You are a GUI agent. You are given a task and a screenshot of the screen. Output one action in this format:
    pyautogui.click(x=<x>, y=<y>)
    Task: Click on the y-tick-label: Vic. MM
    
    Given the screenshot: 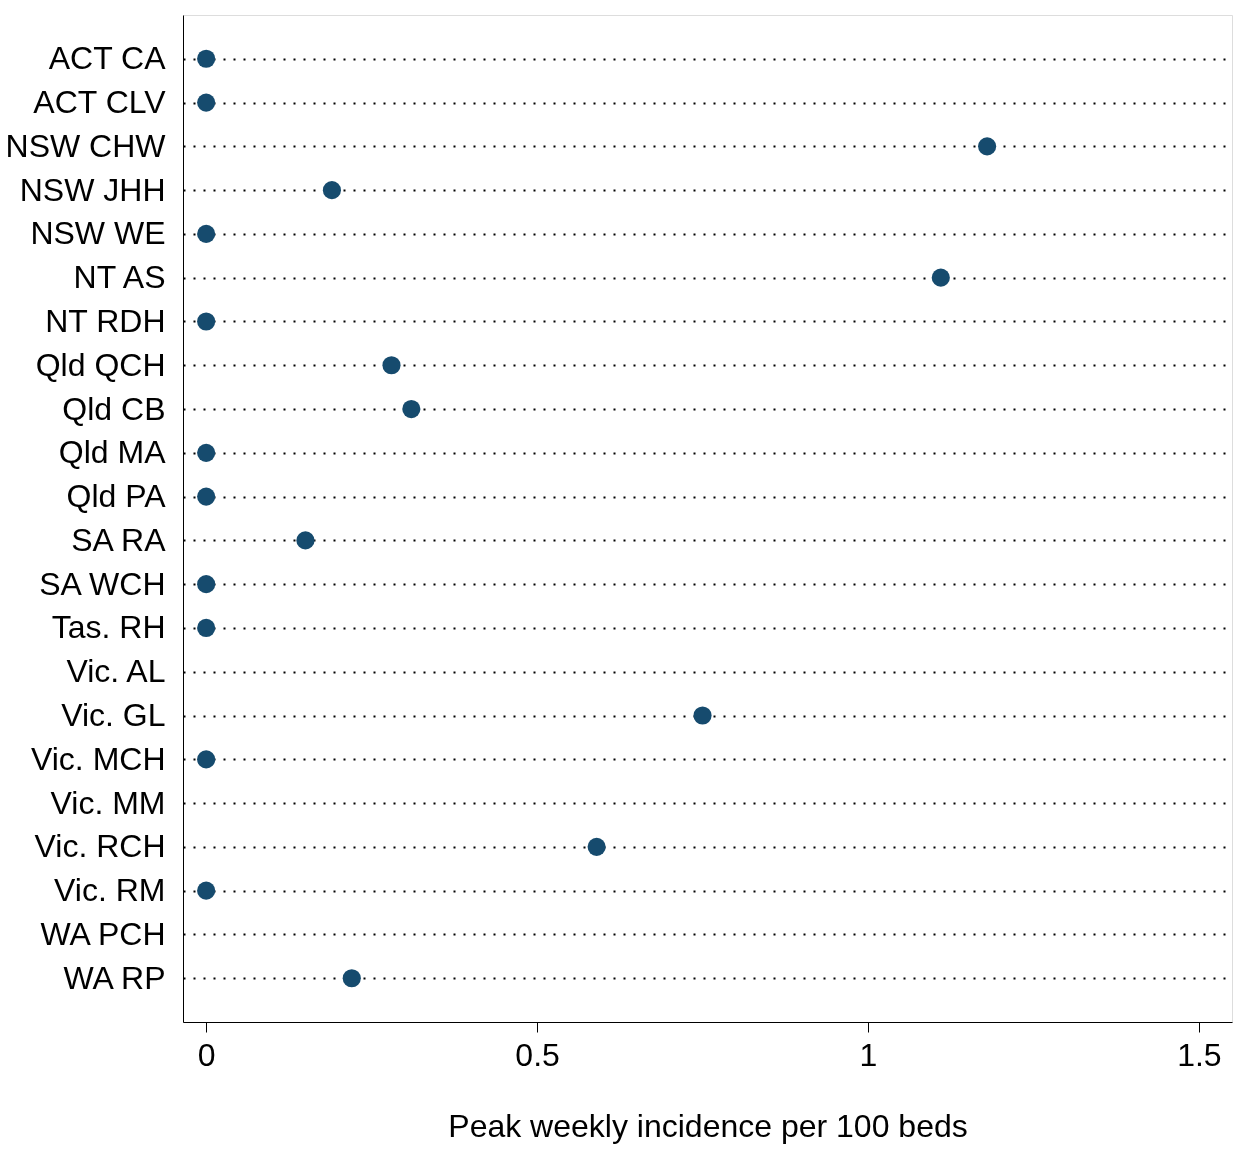 What is the action you would take?
    pyautogui.click(x=108, y=802)
    